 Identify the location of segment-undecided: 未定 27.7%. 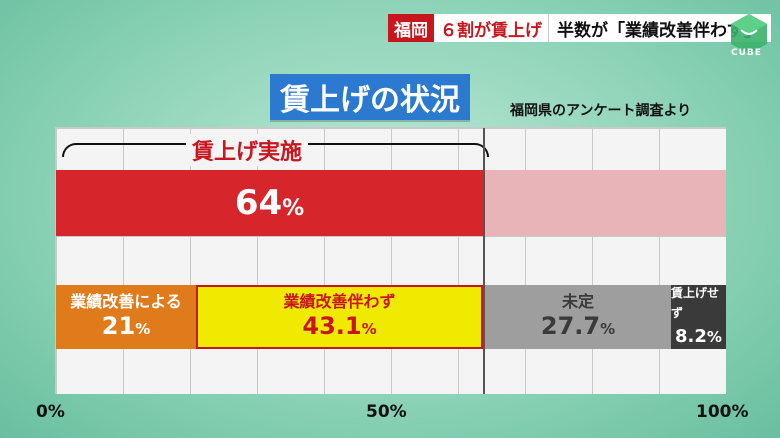
(578, 317).